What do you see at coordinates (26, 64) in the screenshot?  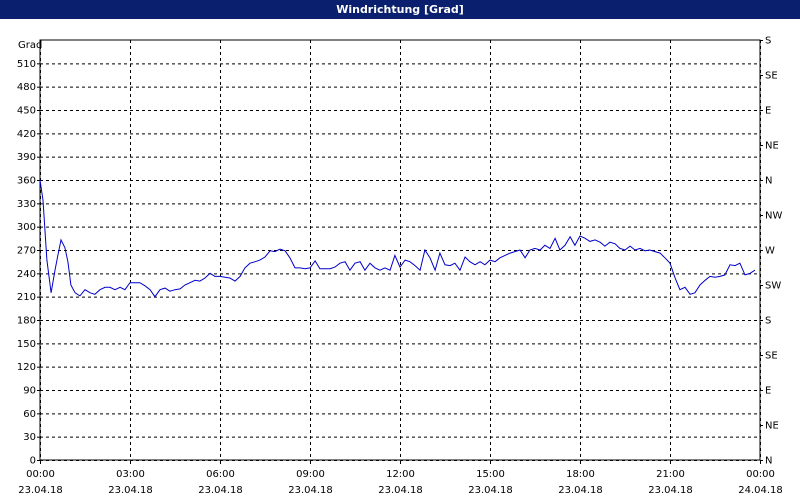 I see `y-tick-label: 510` at bounding box center [26, 64].